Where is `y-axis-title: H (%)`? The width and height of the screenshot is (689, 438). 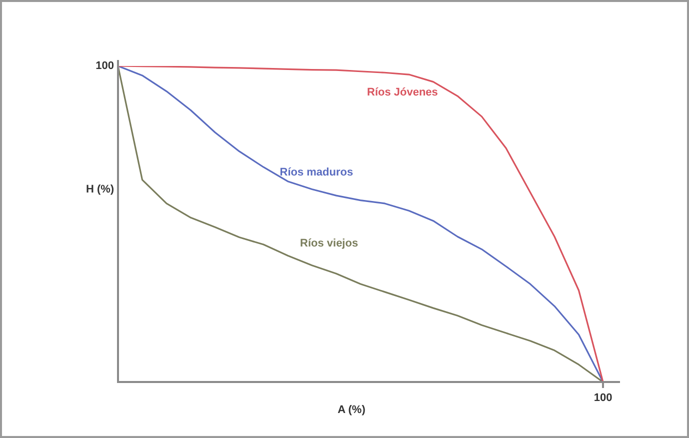
y-axis-title: H (%) is located at coordinates (100, 189).